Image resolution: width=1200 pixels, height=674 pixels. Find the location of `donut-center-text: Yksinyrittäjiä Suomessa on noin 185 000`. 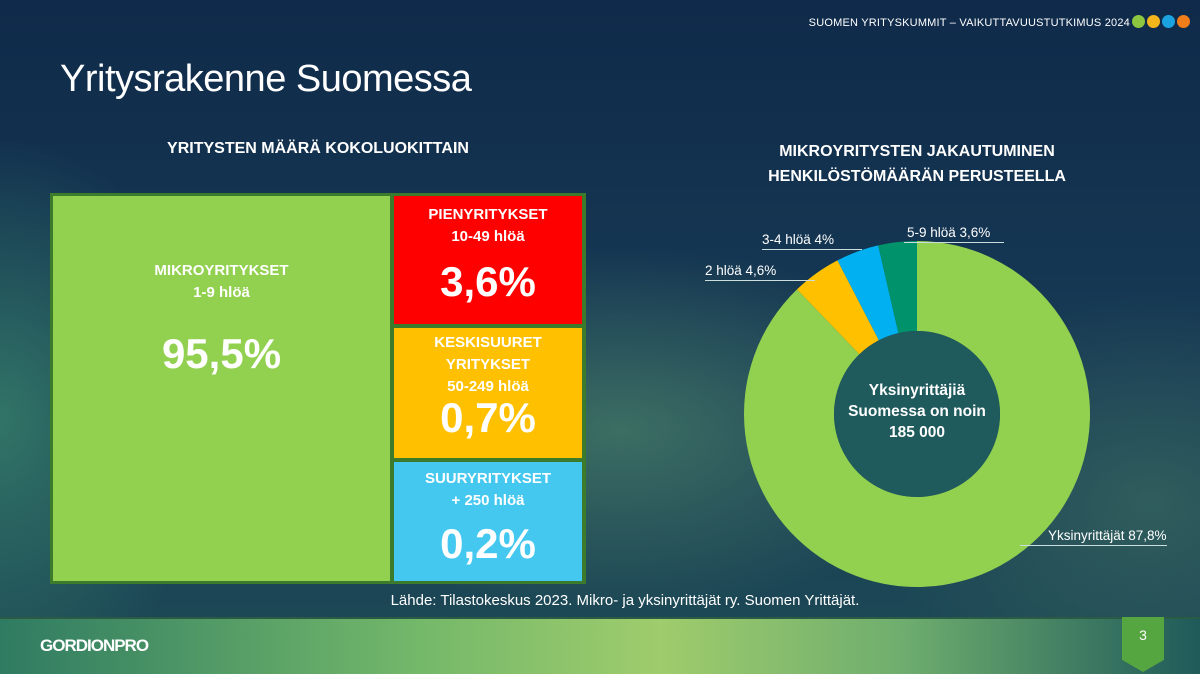

donut-center-text: Yksinyrittäjiä Suomessa on noin 185 000 is located at coordinates (917, 411).